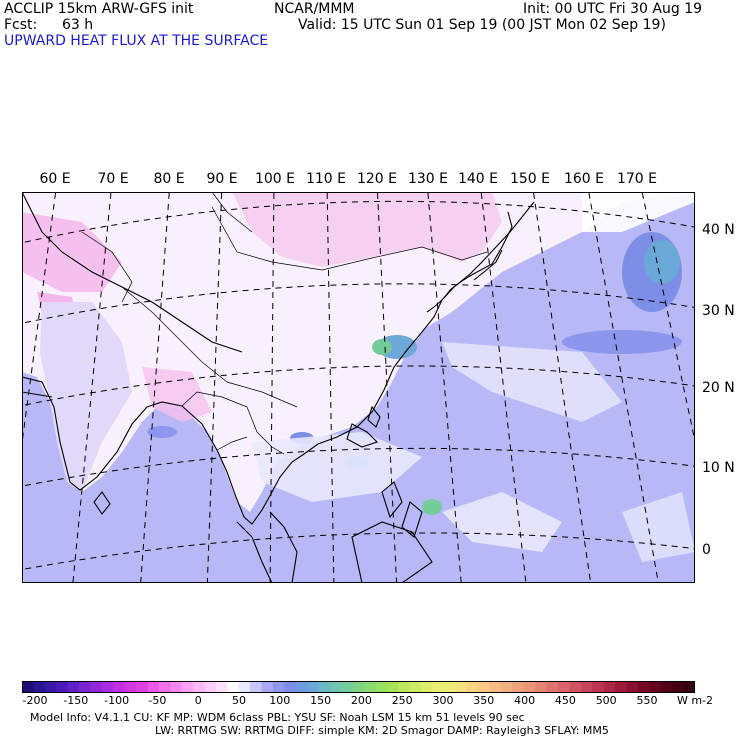 This screenshot has width=740, height=740. What do you see at coordinates (280, 700) in the screenshot?
I see `colorbar-tick-label: 100` at bounding box center [280, 700].